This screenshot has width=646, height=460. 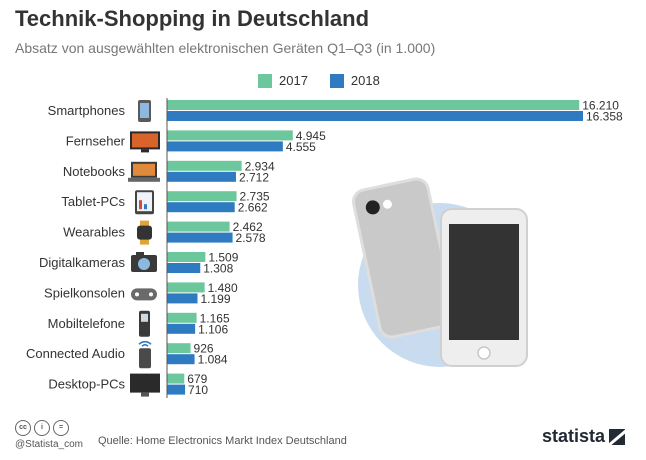 I want to click on category-spielkonsolen-gamepad-icon-body, so click(x=144, y=294).